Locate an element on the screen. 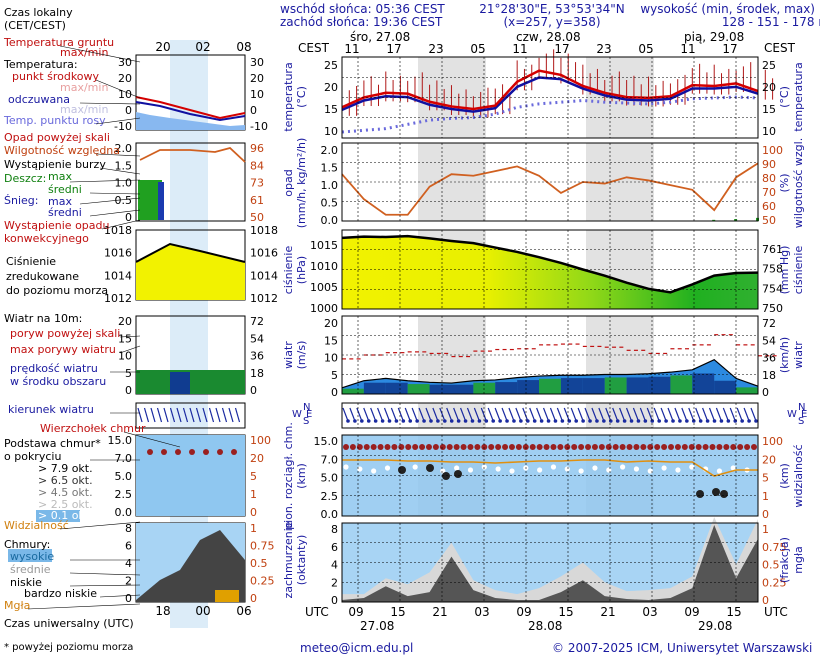 This screenshot has width=820, height=660. axis-title: pion. rozciągł. chm. is located at coordinates (288, 476).